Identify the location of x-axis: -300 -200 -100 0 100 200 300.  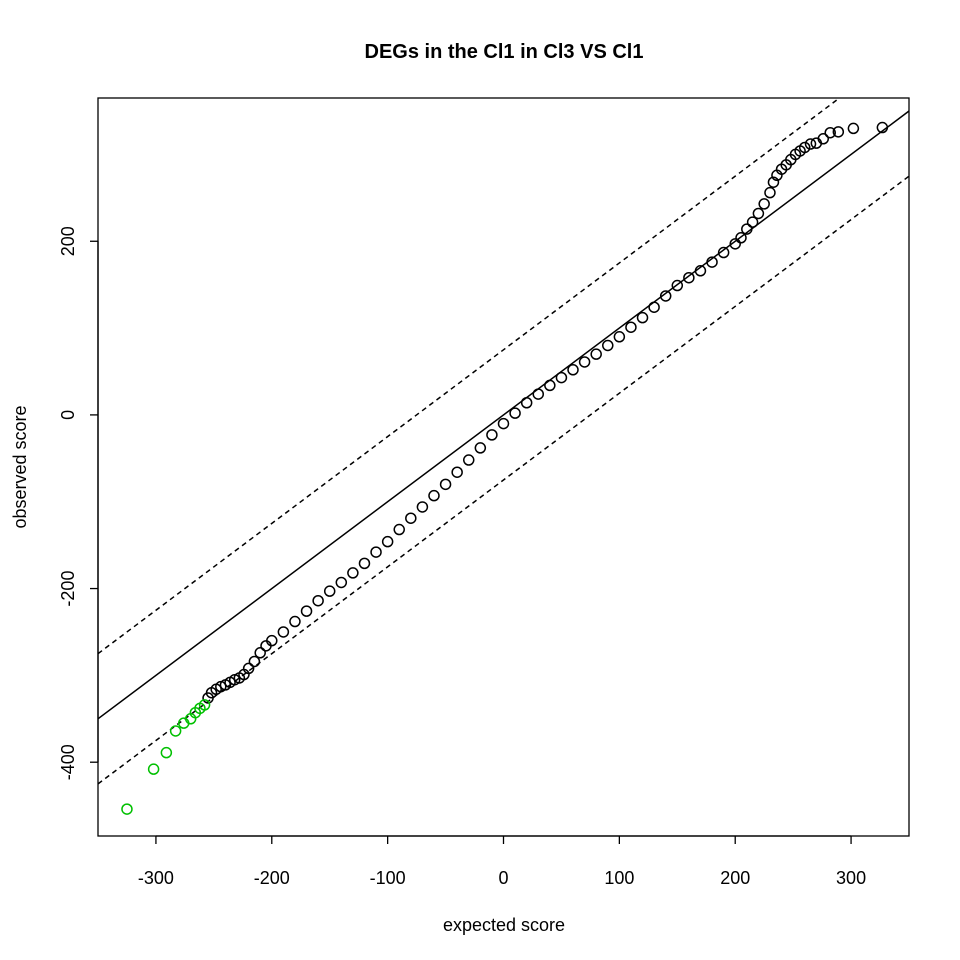
(502, 861).